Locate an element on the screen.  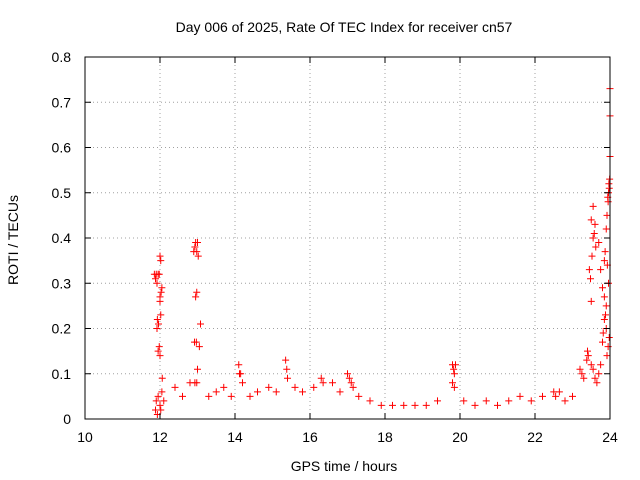
x-tick-label: 16 is located at coordinates (310, 437).